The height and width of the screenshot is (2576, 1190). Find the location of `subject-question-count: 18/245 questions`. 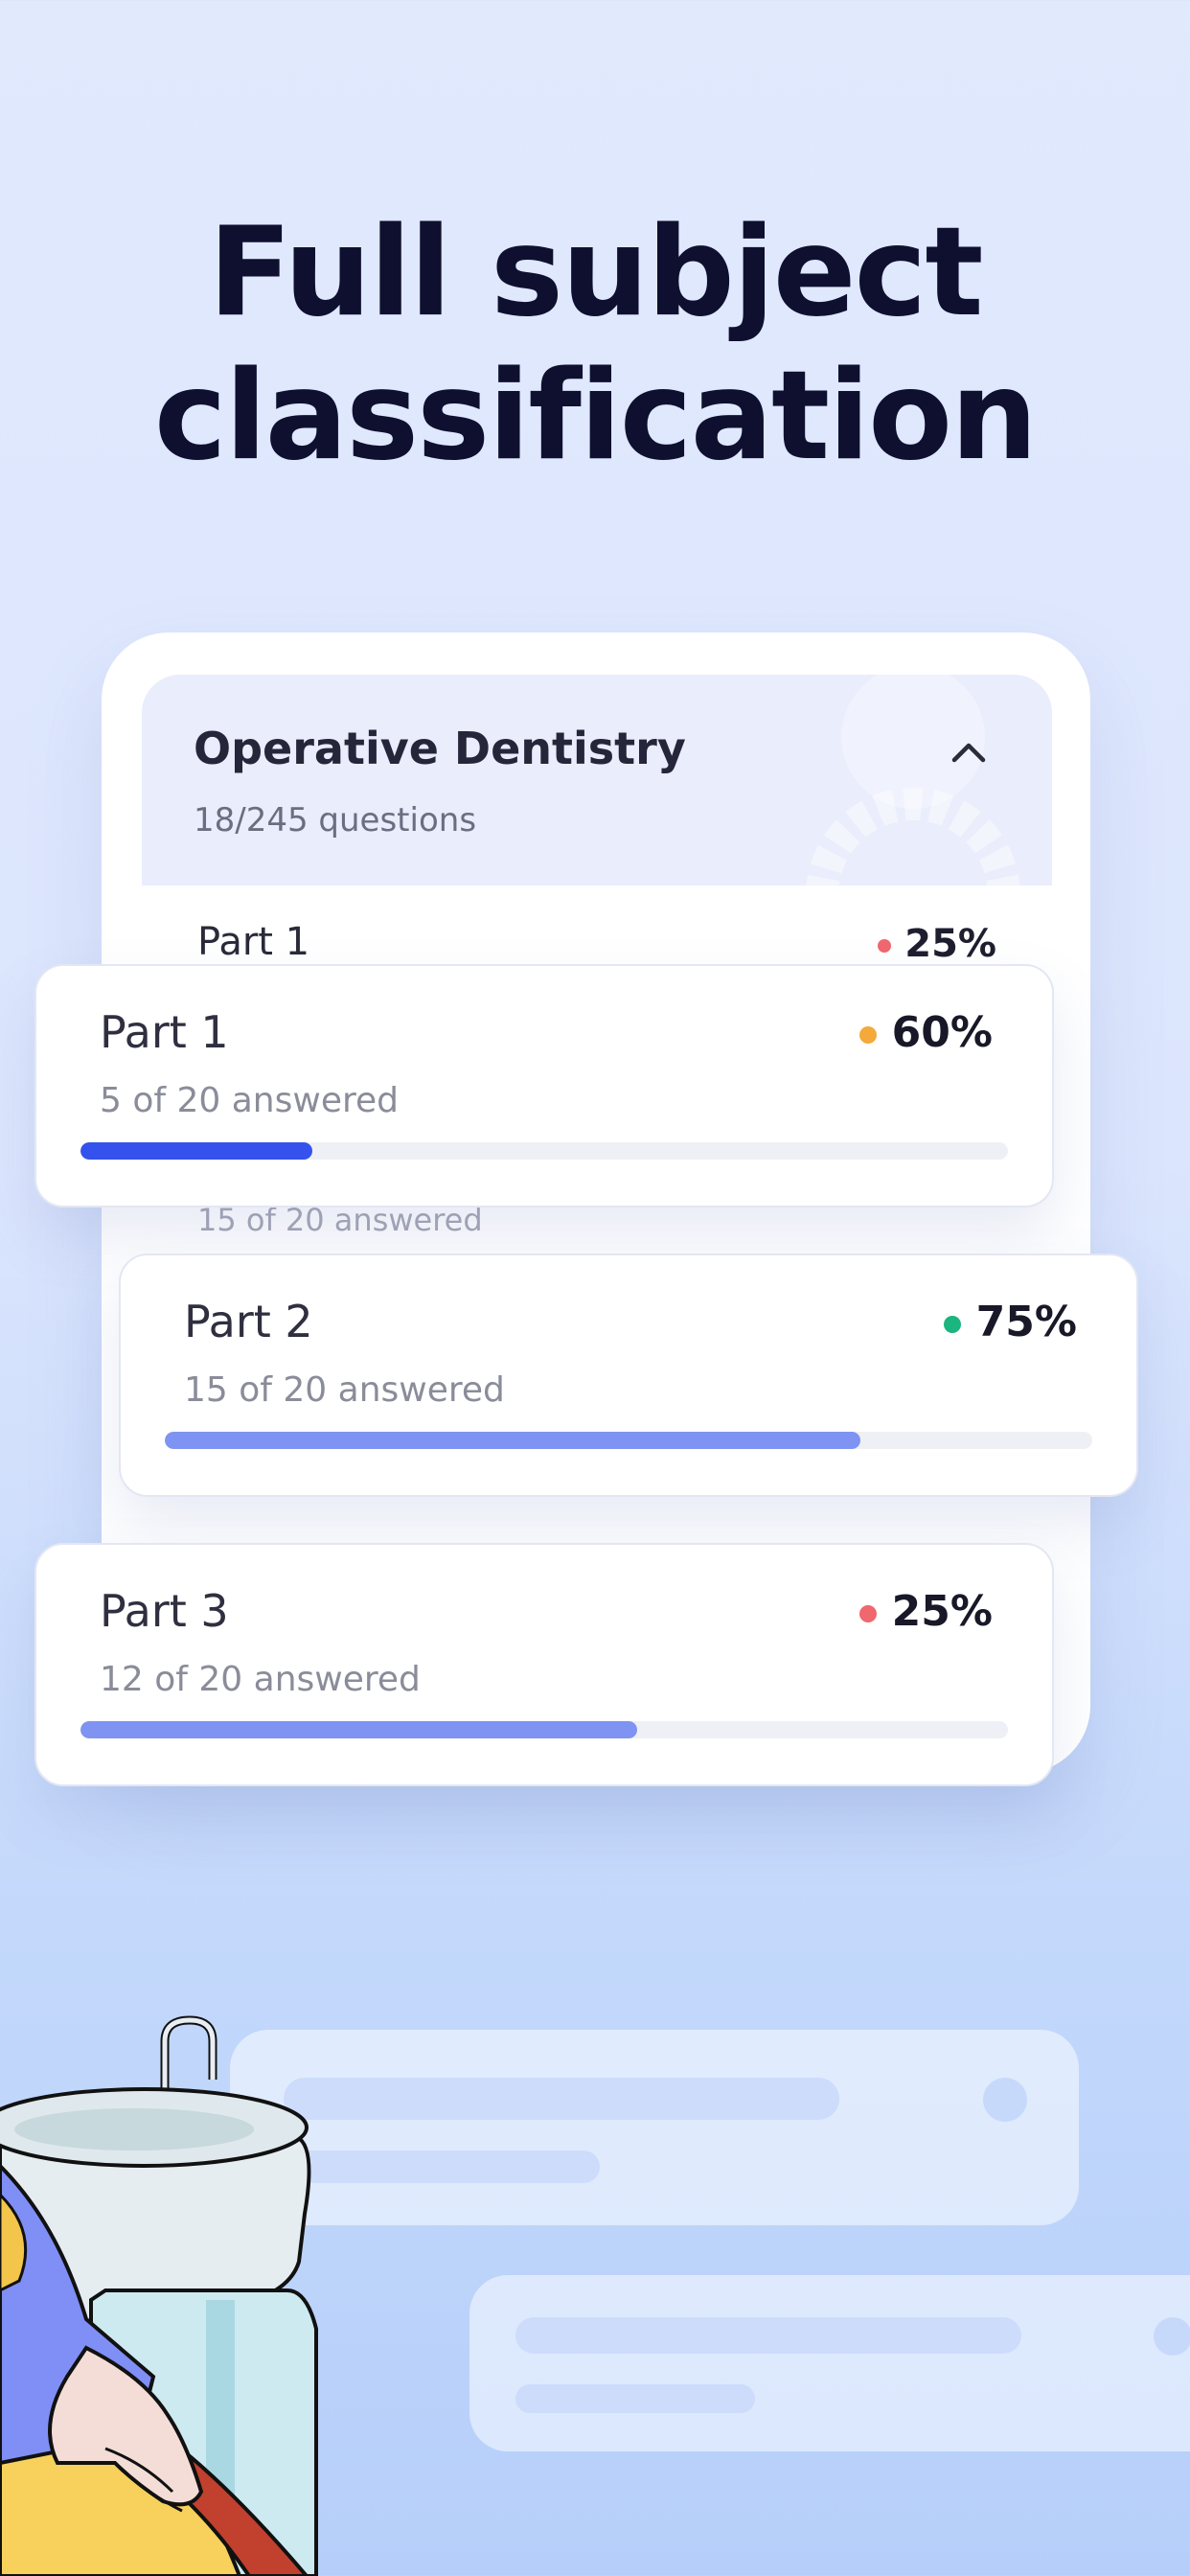

subject-question-count: 18/245 questions is located at coordinates (335, 820).